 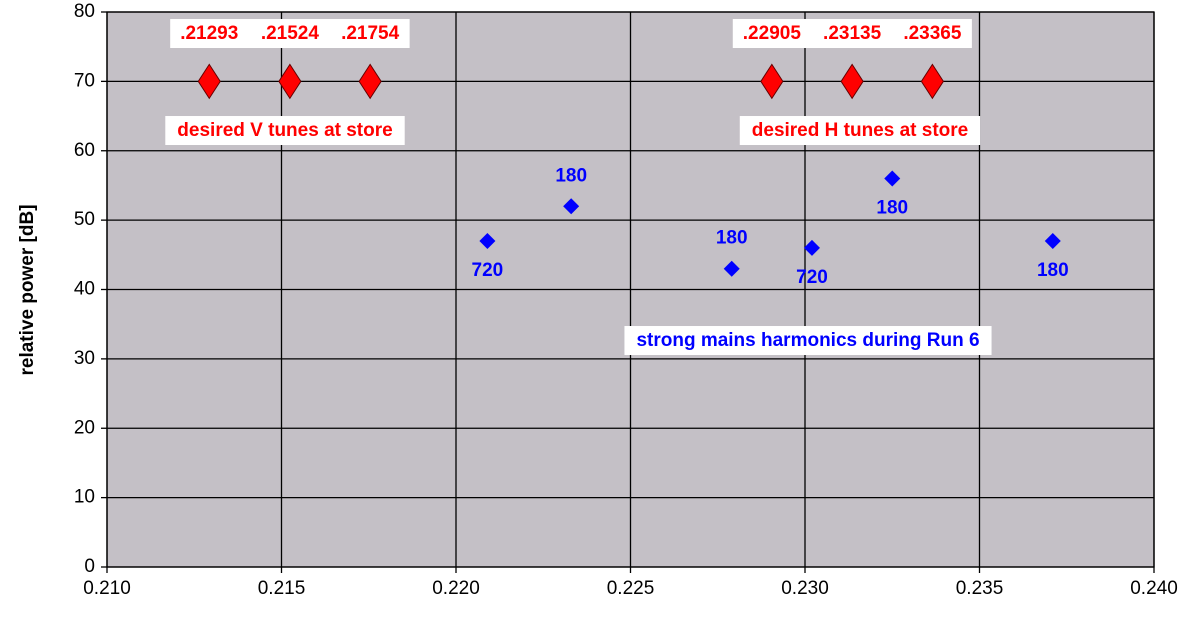 I want to click on y-tick-label: 50, so click(x=84, y=219).